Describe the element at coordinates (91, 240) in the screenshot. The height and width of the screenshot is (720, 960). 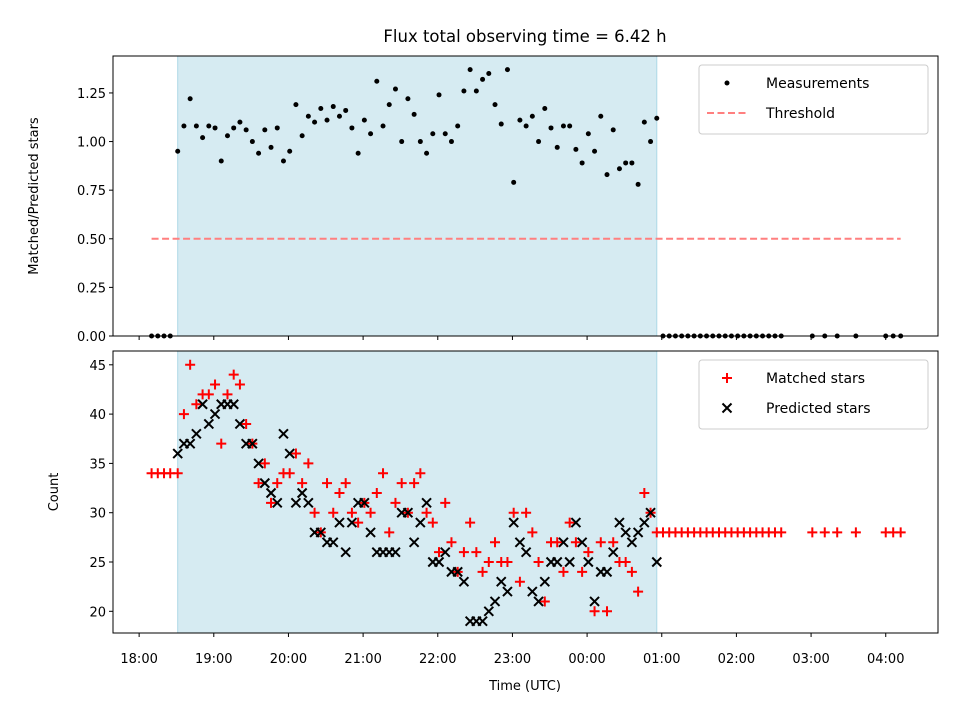
I see `y-tick-label: 0.50` at that location.